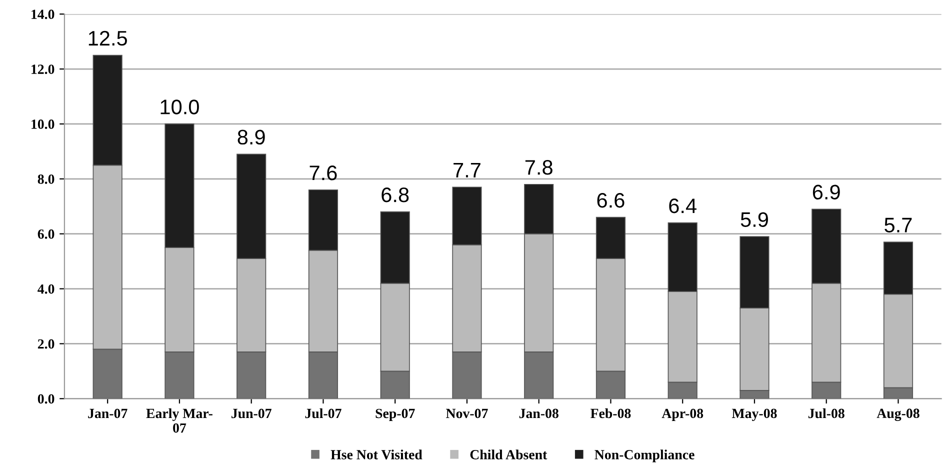 The width and height of the screenshot is (948, 469). I want to click on y-tick-label: 14.0, so click(43, 15).